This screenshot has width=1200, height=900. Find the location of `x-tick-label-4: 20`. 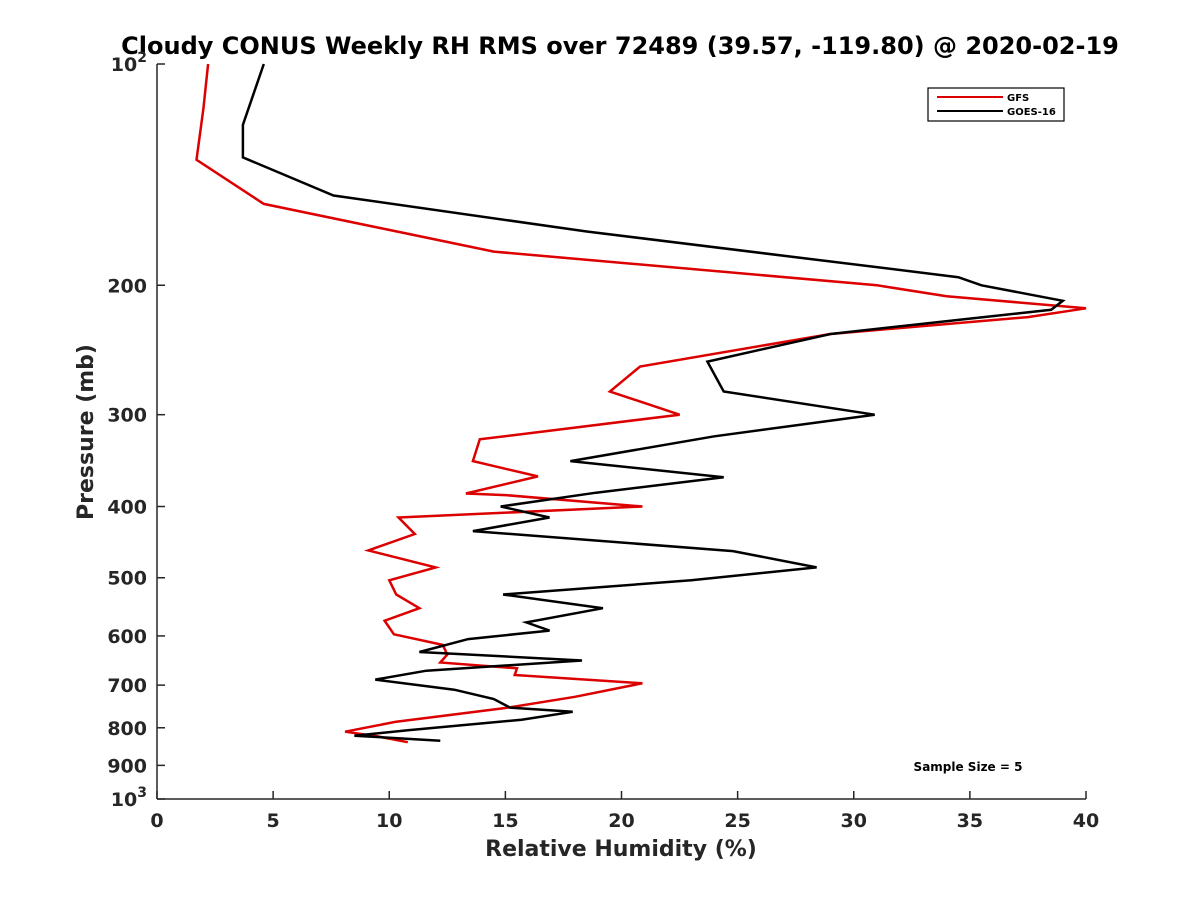

x-tick-label-4: 20 is located at coordinates (621, 821).